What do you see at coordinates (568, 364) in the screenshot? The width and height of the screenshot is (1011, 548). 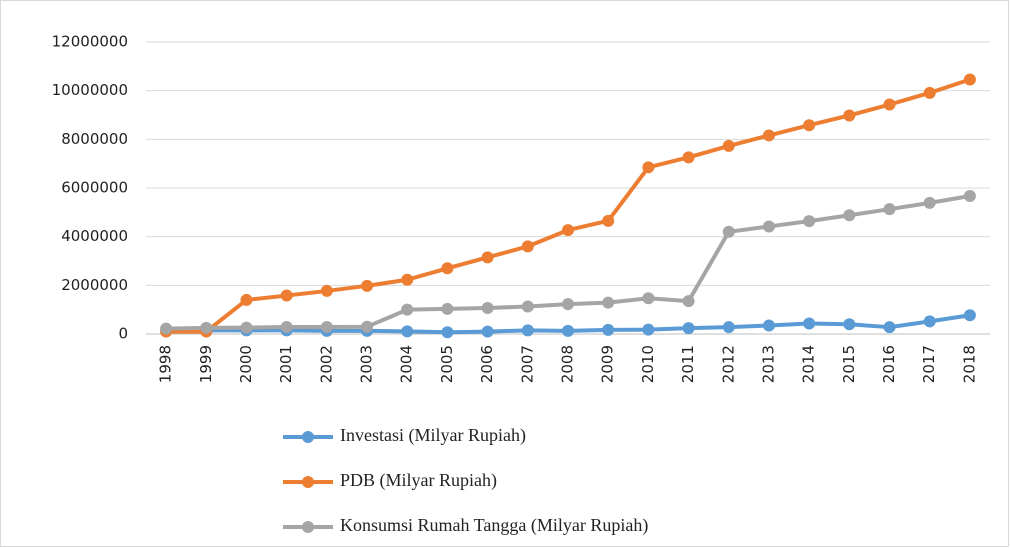 I see `x-tick-label: 2008` at bounding box center [568, 364].